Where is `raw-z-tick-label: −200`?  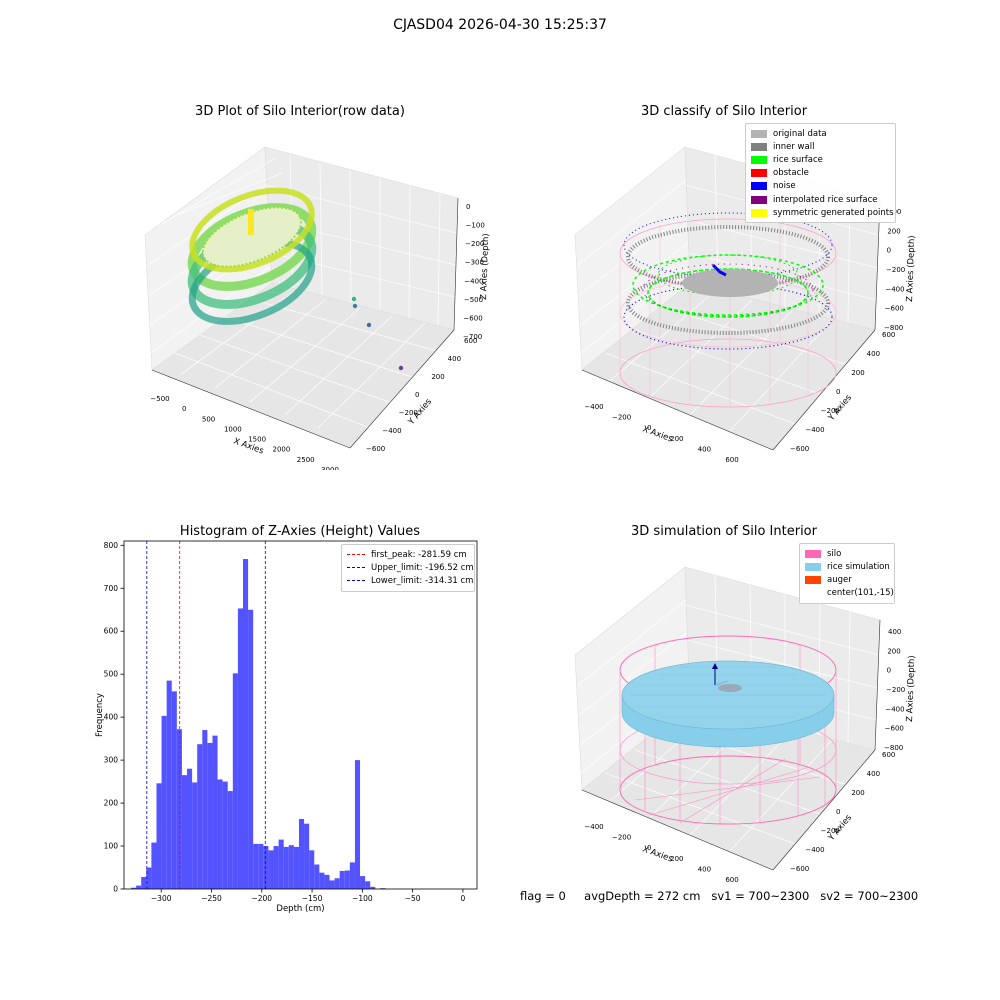 raw-z-tick-label: −200 is located at coordinates (474, 244).